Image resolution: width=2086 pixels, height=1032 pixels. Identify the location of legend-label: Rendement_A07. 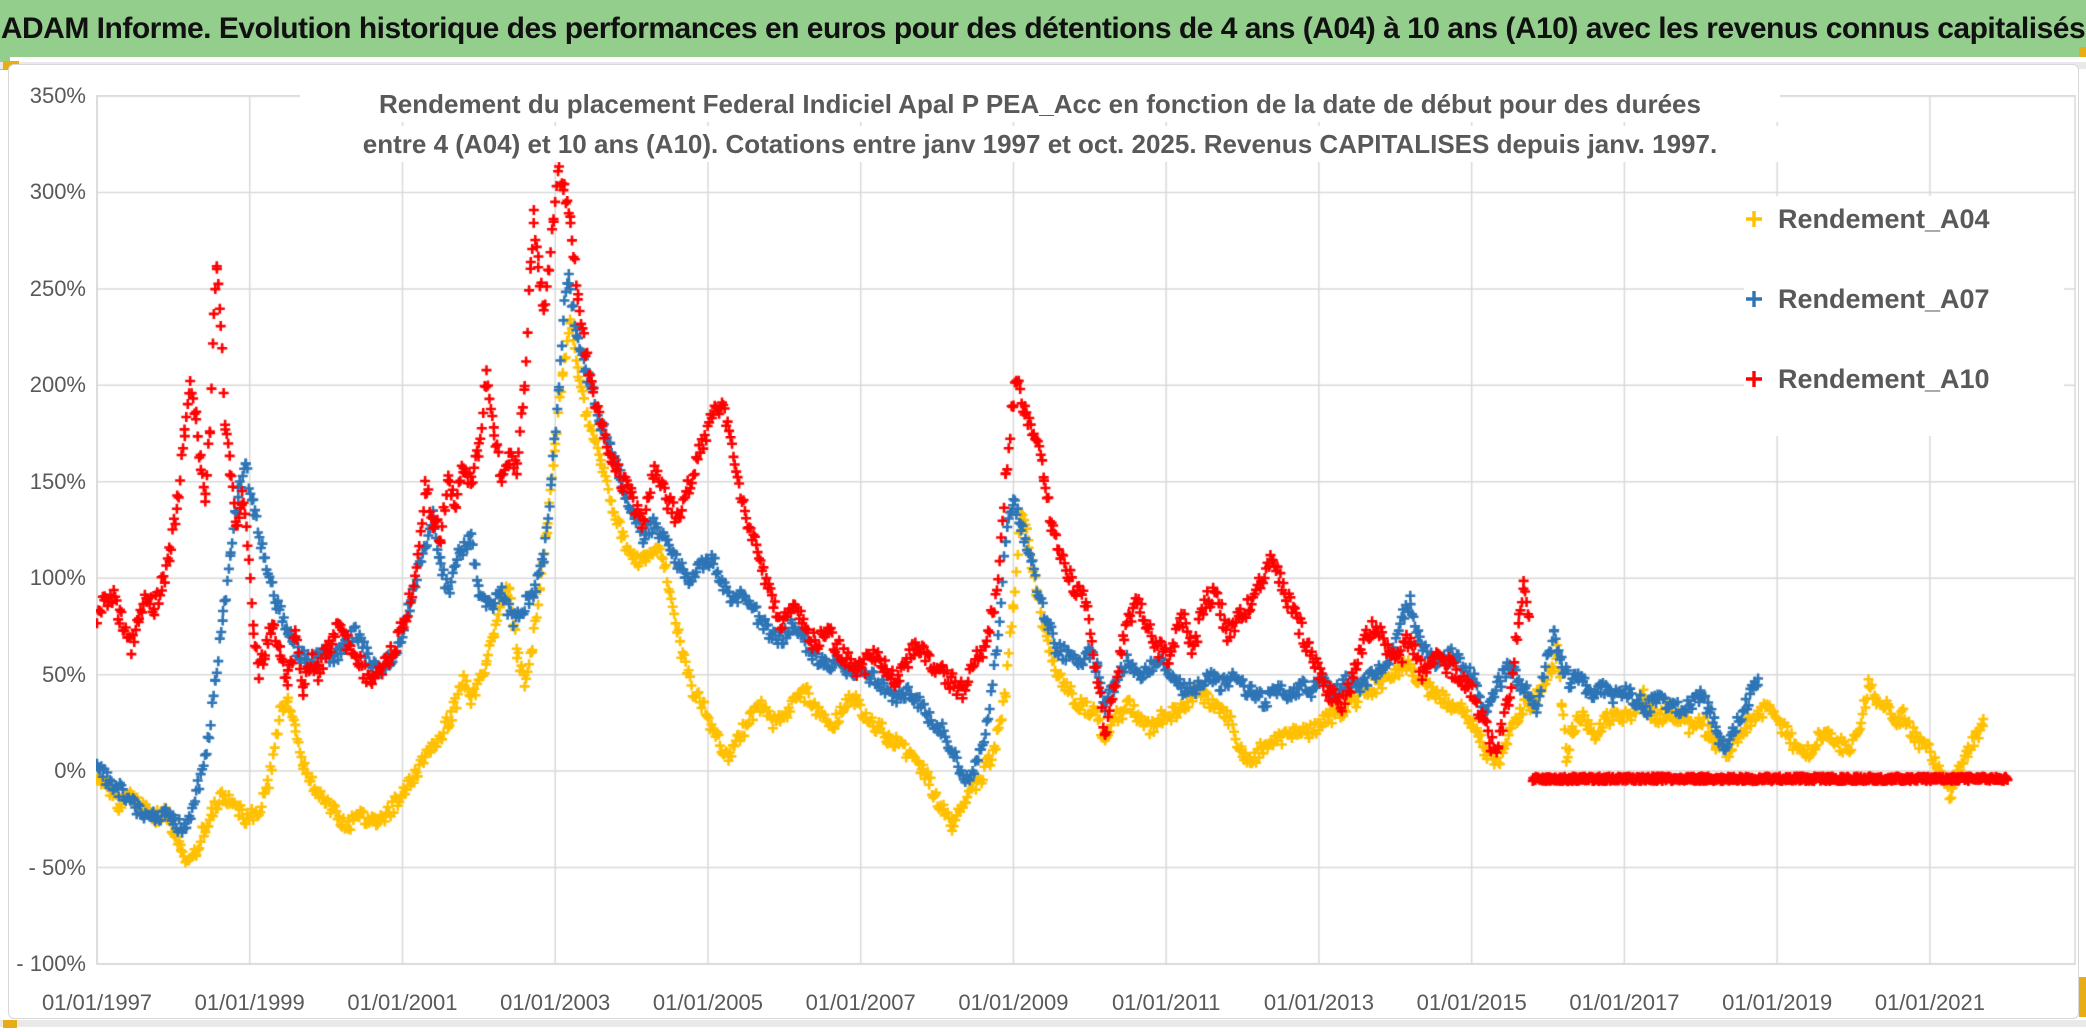
(1884, 298).